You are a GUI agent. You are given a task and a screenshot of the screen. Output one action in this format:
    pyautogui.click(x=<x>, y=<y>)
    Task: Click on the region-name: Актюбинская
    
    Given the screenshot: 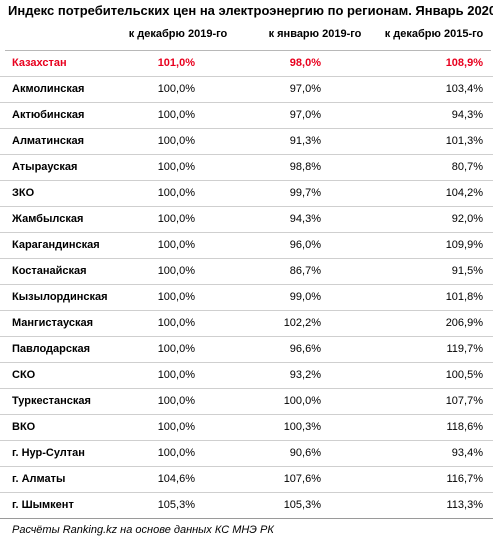 What is the action you would take?
    pyautogui.click(x=48, y=115)
    